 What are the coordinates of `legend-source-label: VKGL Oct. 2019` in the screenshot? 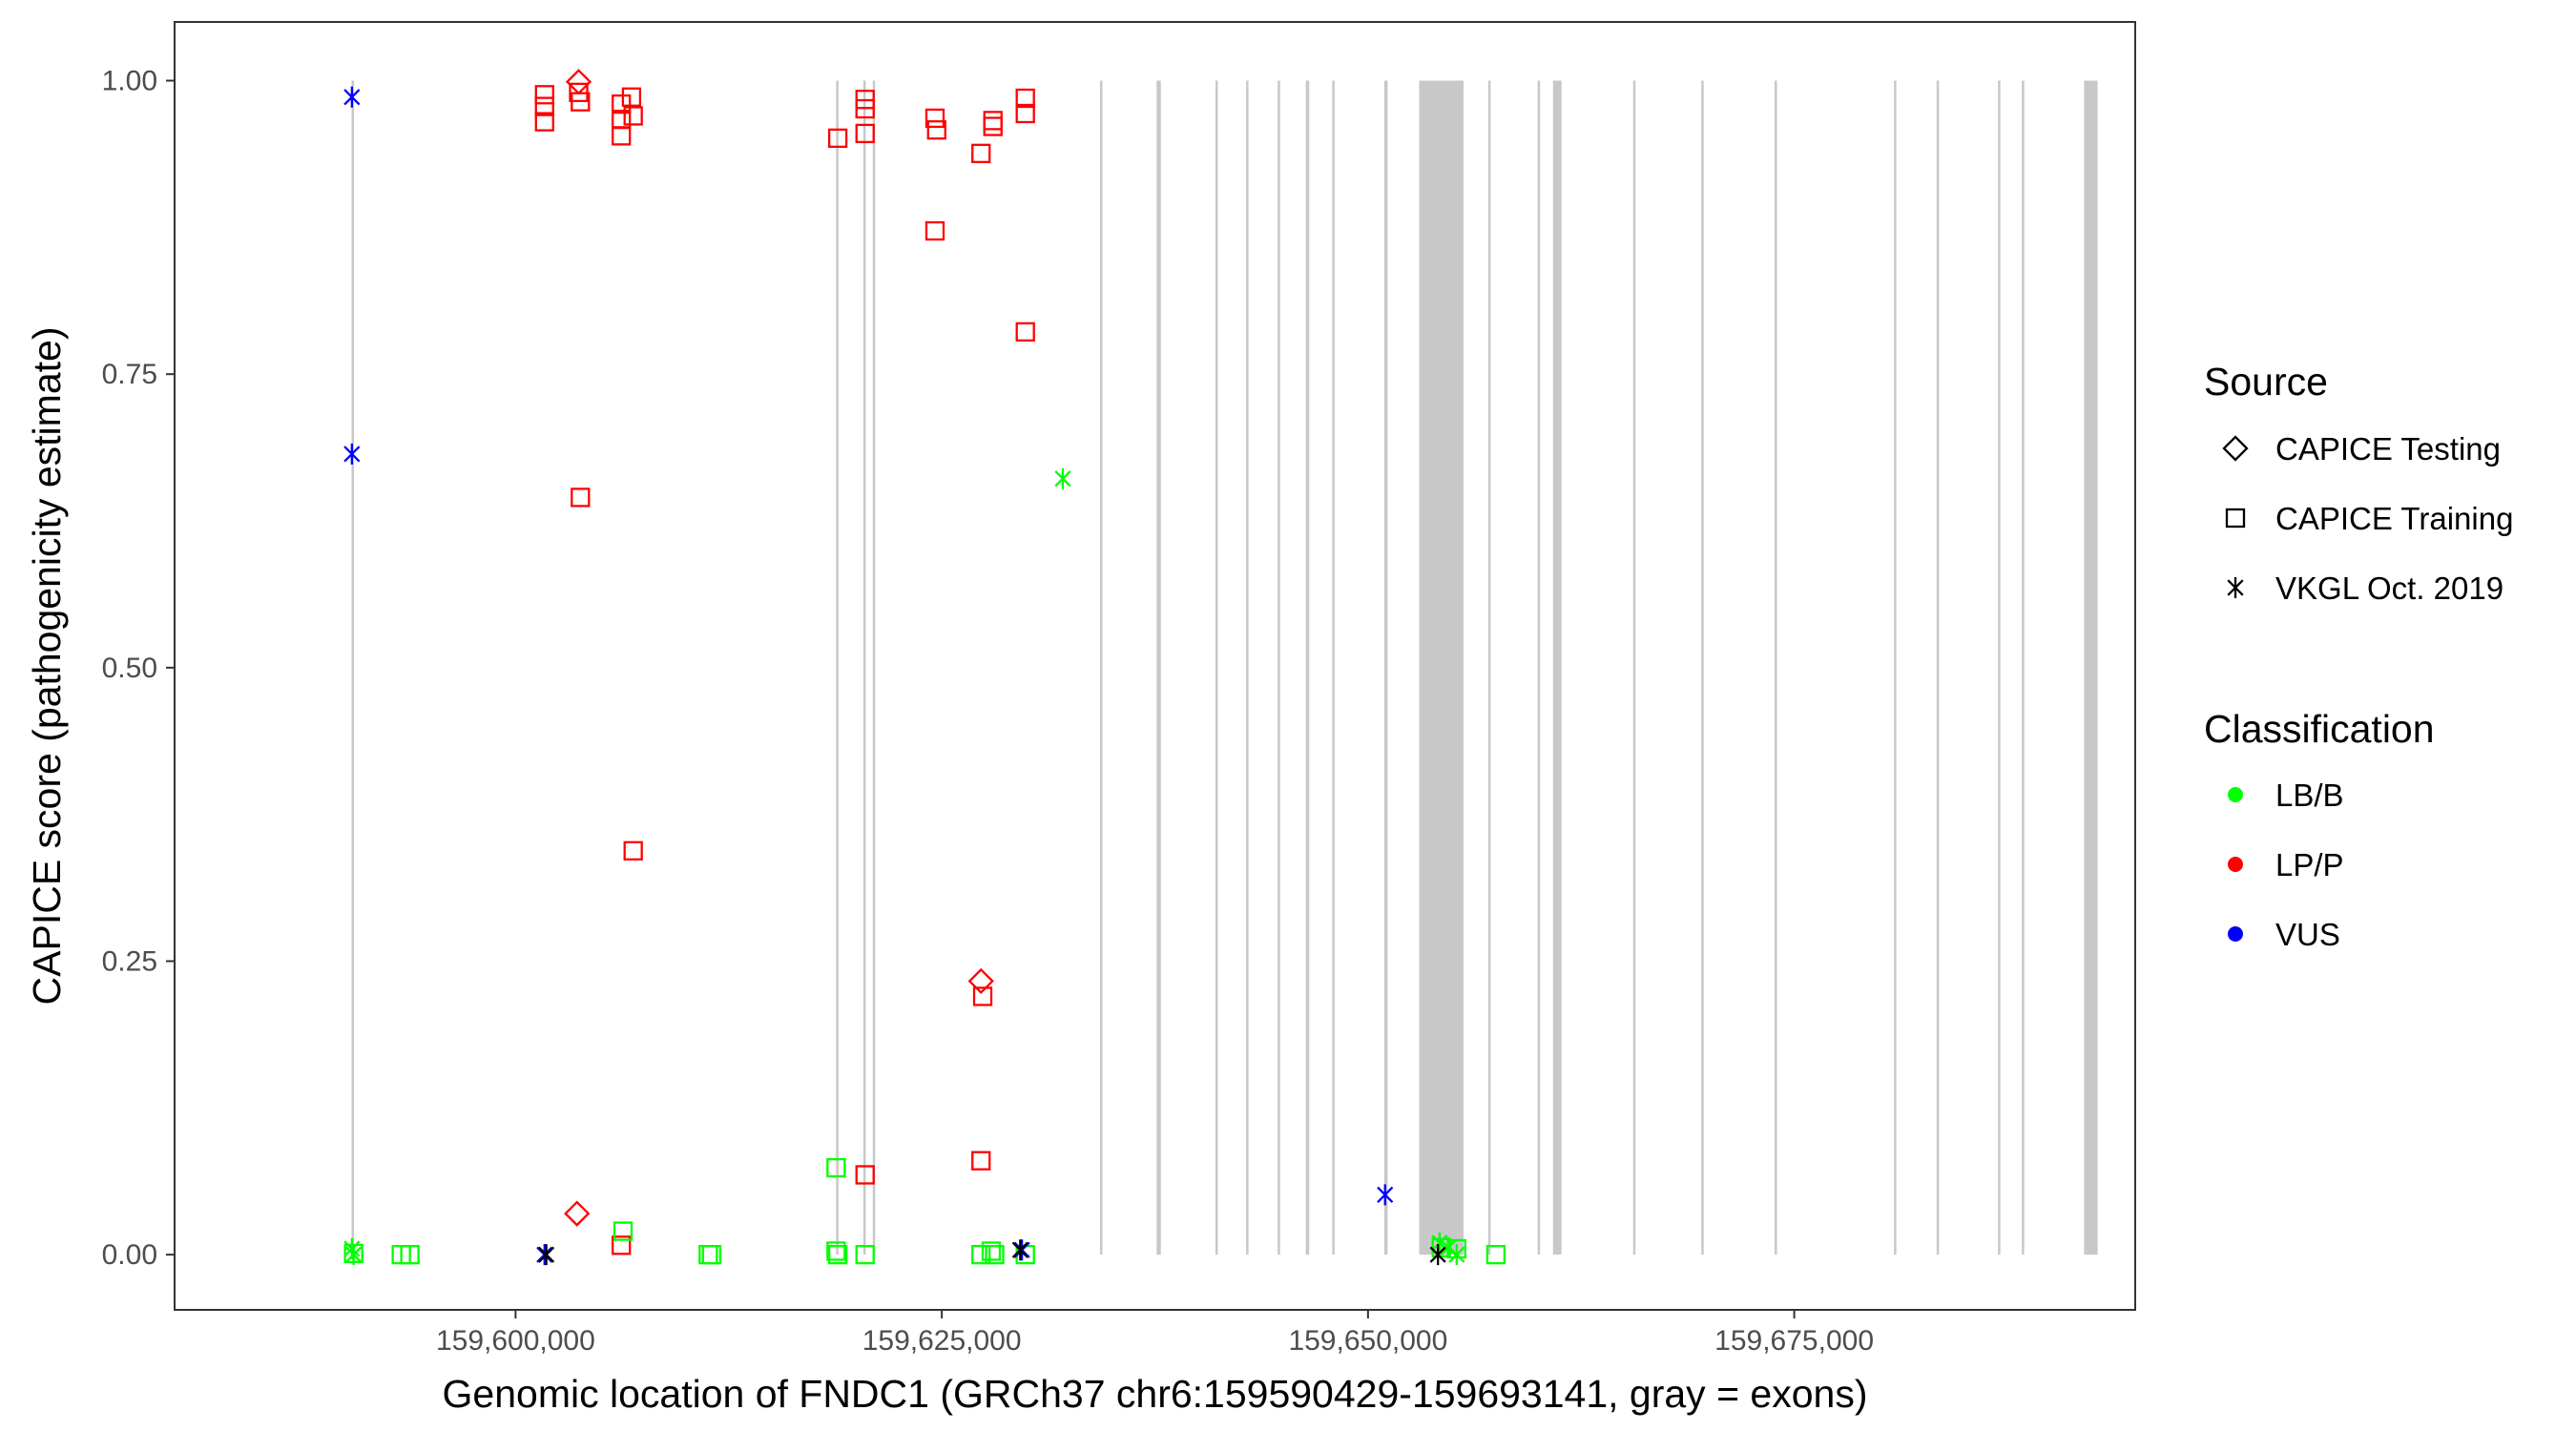 It's located at (2389, 588).